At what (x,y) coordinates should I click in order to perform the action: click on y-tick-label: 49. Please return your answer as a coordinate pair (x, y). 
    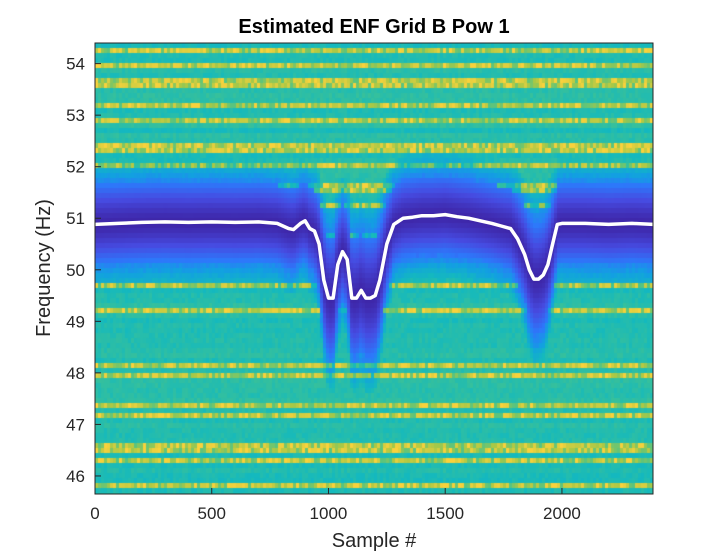
    Looking at the image, I should click on (75, 321).